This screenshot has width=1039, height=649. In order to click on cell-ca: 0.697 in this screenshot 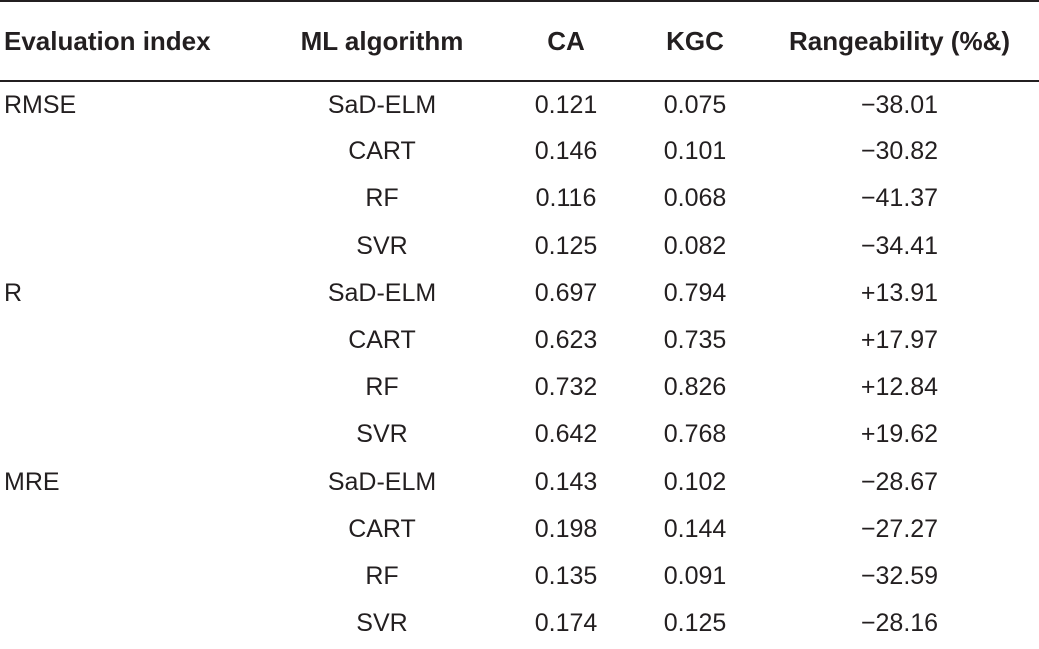, I will do `click(566, 292)`.